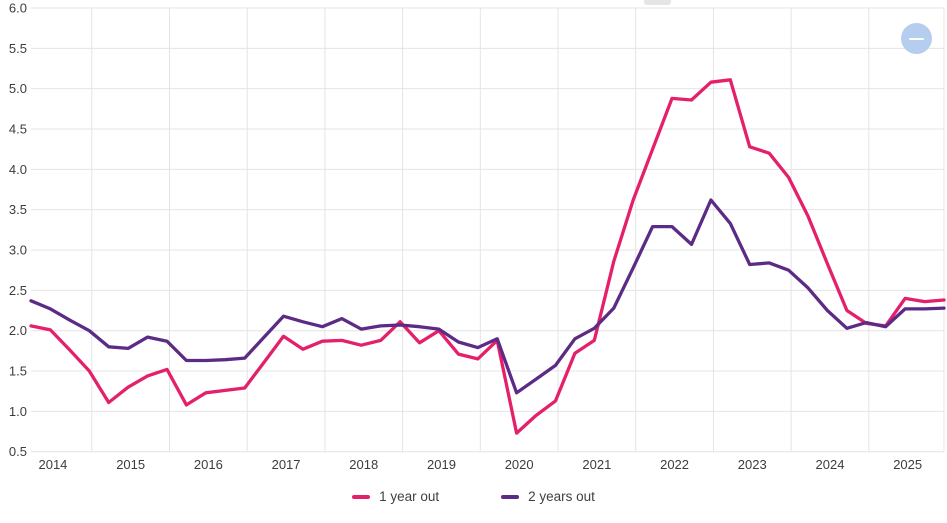  Describe the element at coordinates (752, 464) in the screenshot. I see `svg-text: 2023` at that location.